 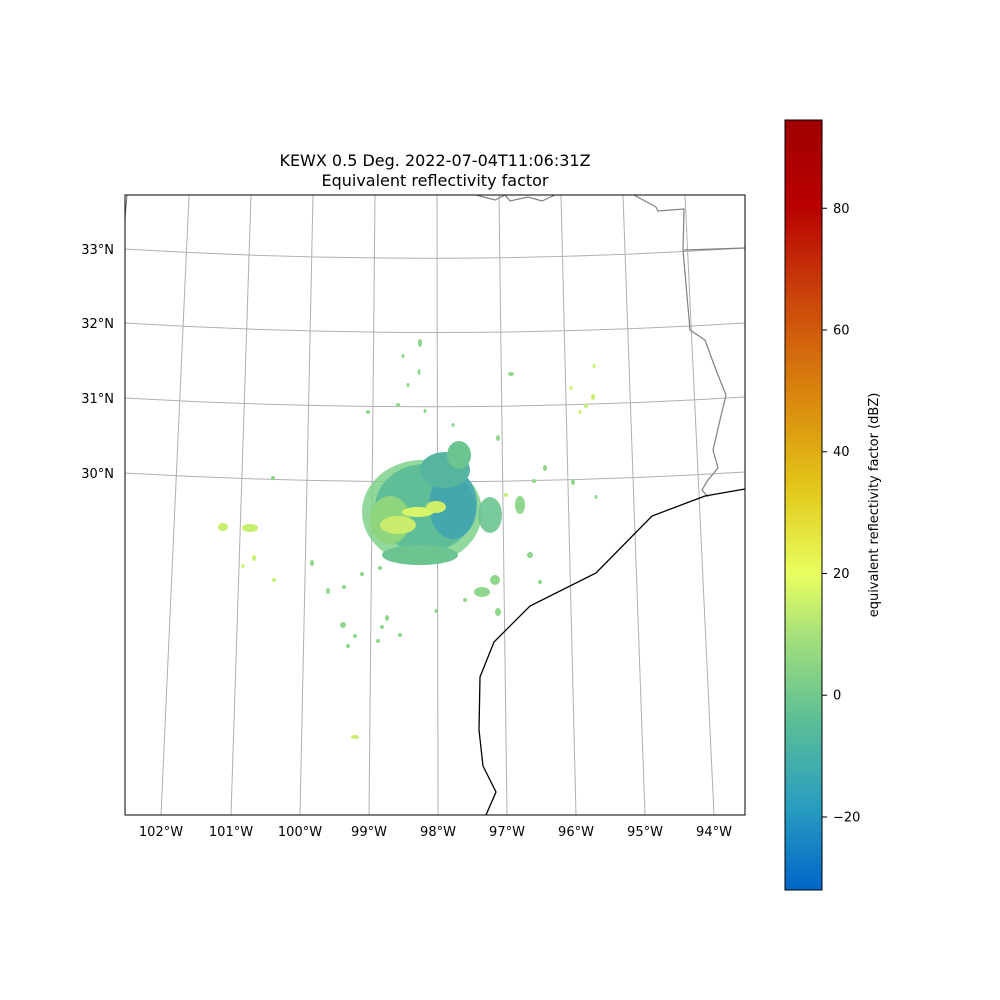 What do you see at coordinates (97, 324) in the screenshot?
I see `y-tick-label: 32°N` at bounding box center [97, 324].